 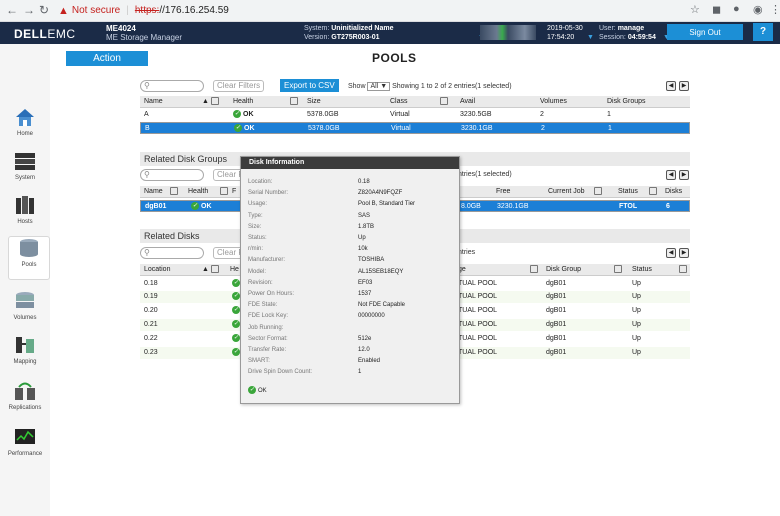 What do you see at coordinates (363, 249) in the screenshot?
I see `disk-info-value: 10k` at bounding box center [363, 249].